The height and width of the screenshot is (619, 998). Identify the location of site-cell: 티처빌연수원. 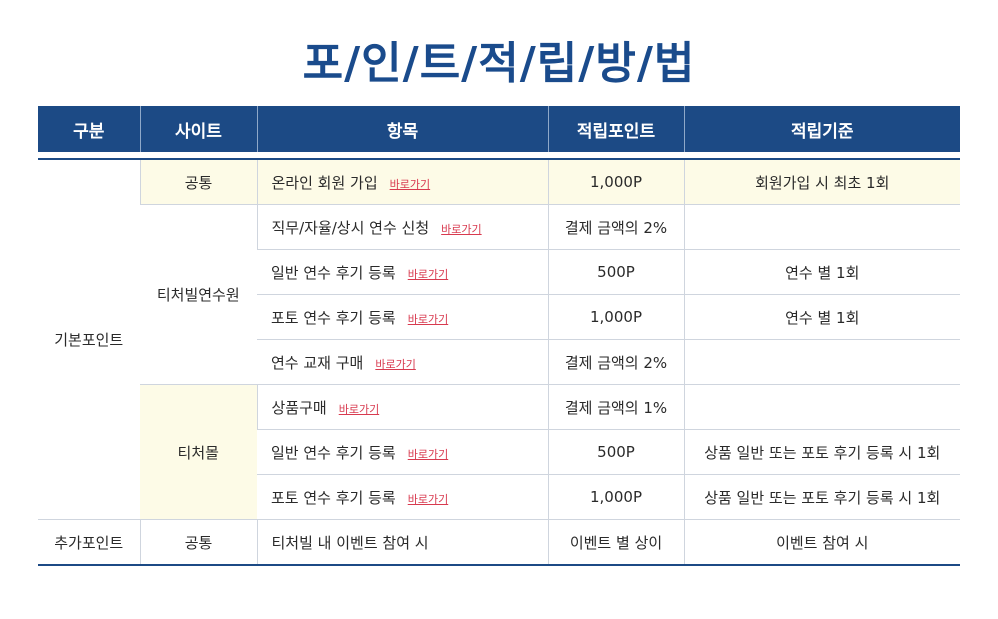
(198, 294).